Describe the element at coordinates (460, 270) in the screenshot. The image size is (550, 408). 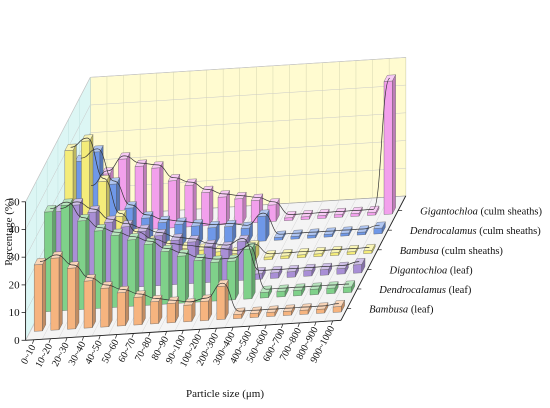
I see `series-label-part: (leaf)` at that location.